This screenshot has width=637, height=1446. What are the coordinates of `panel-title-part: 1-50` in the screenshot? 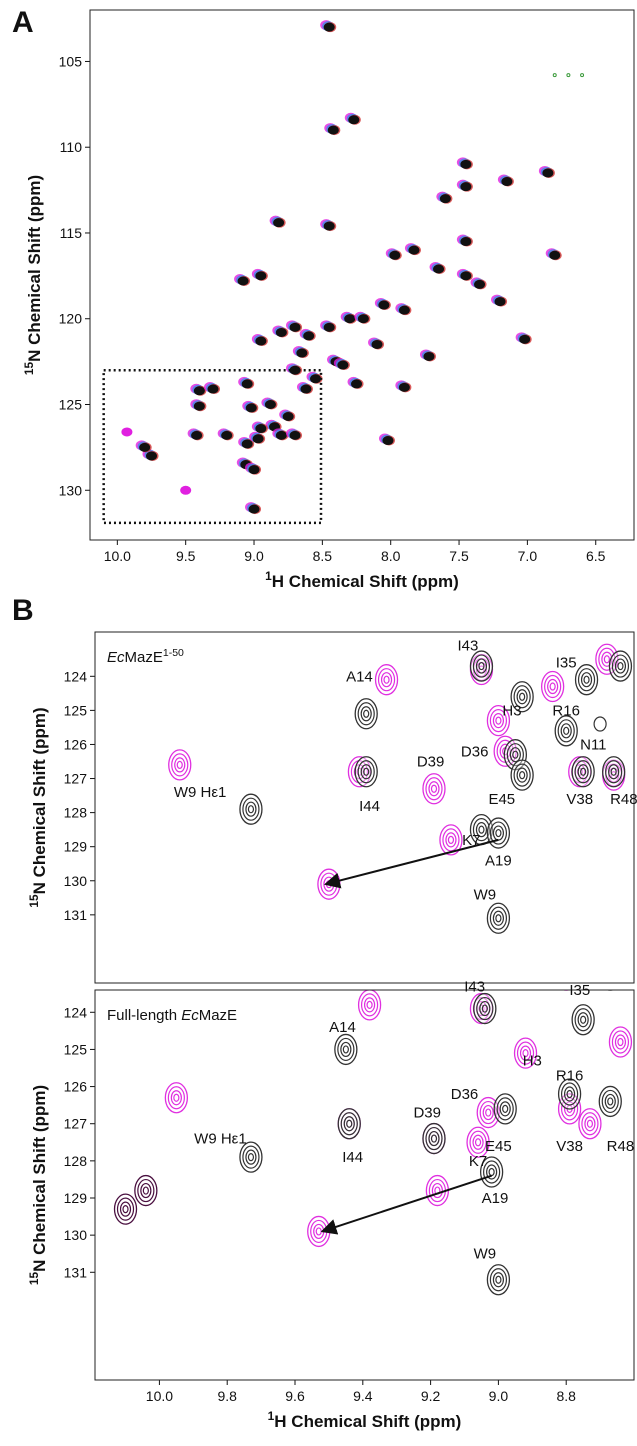 It's located at (173, 653).